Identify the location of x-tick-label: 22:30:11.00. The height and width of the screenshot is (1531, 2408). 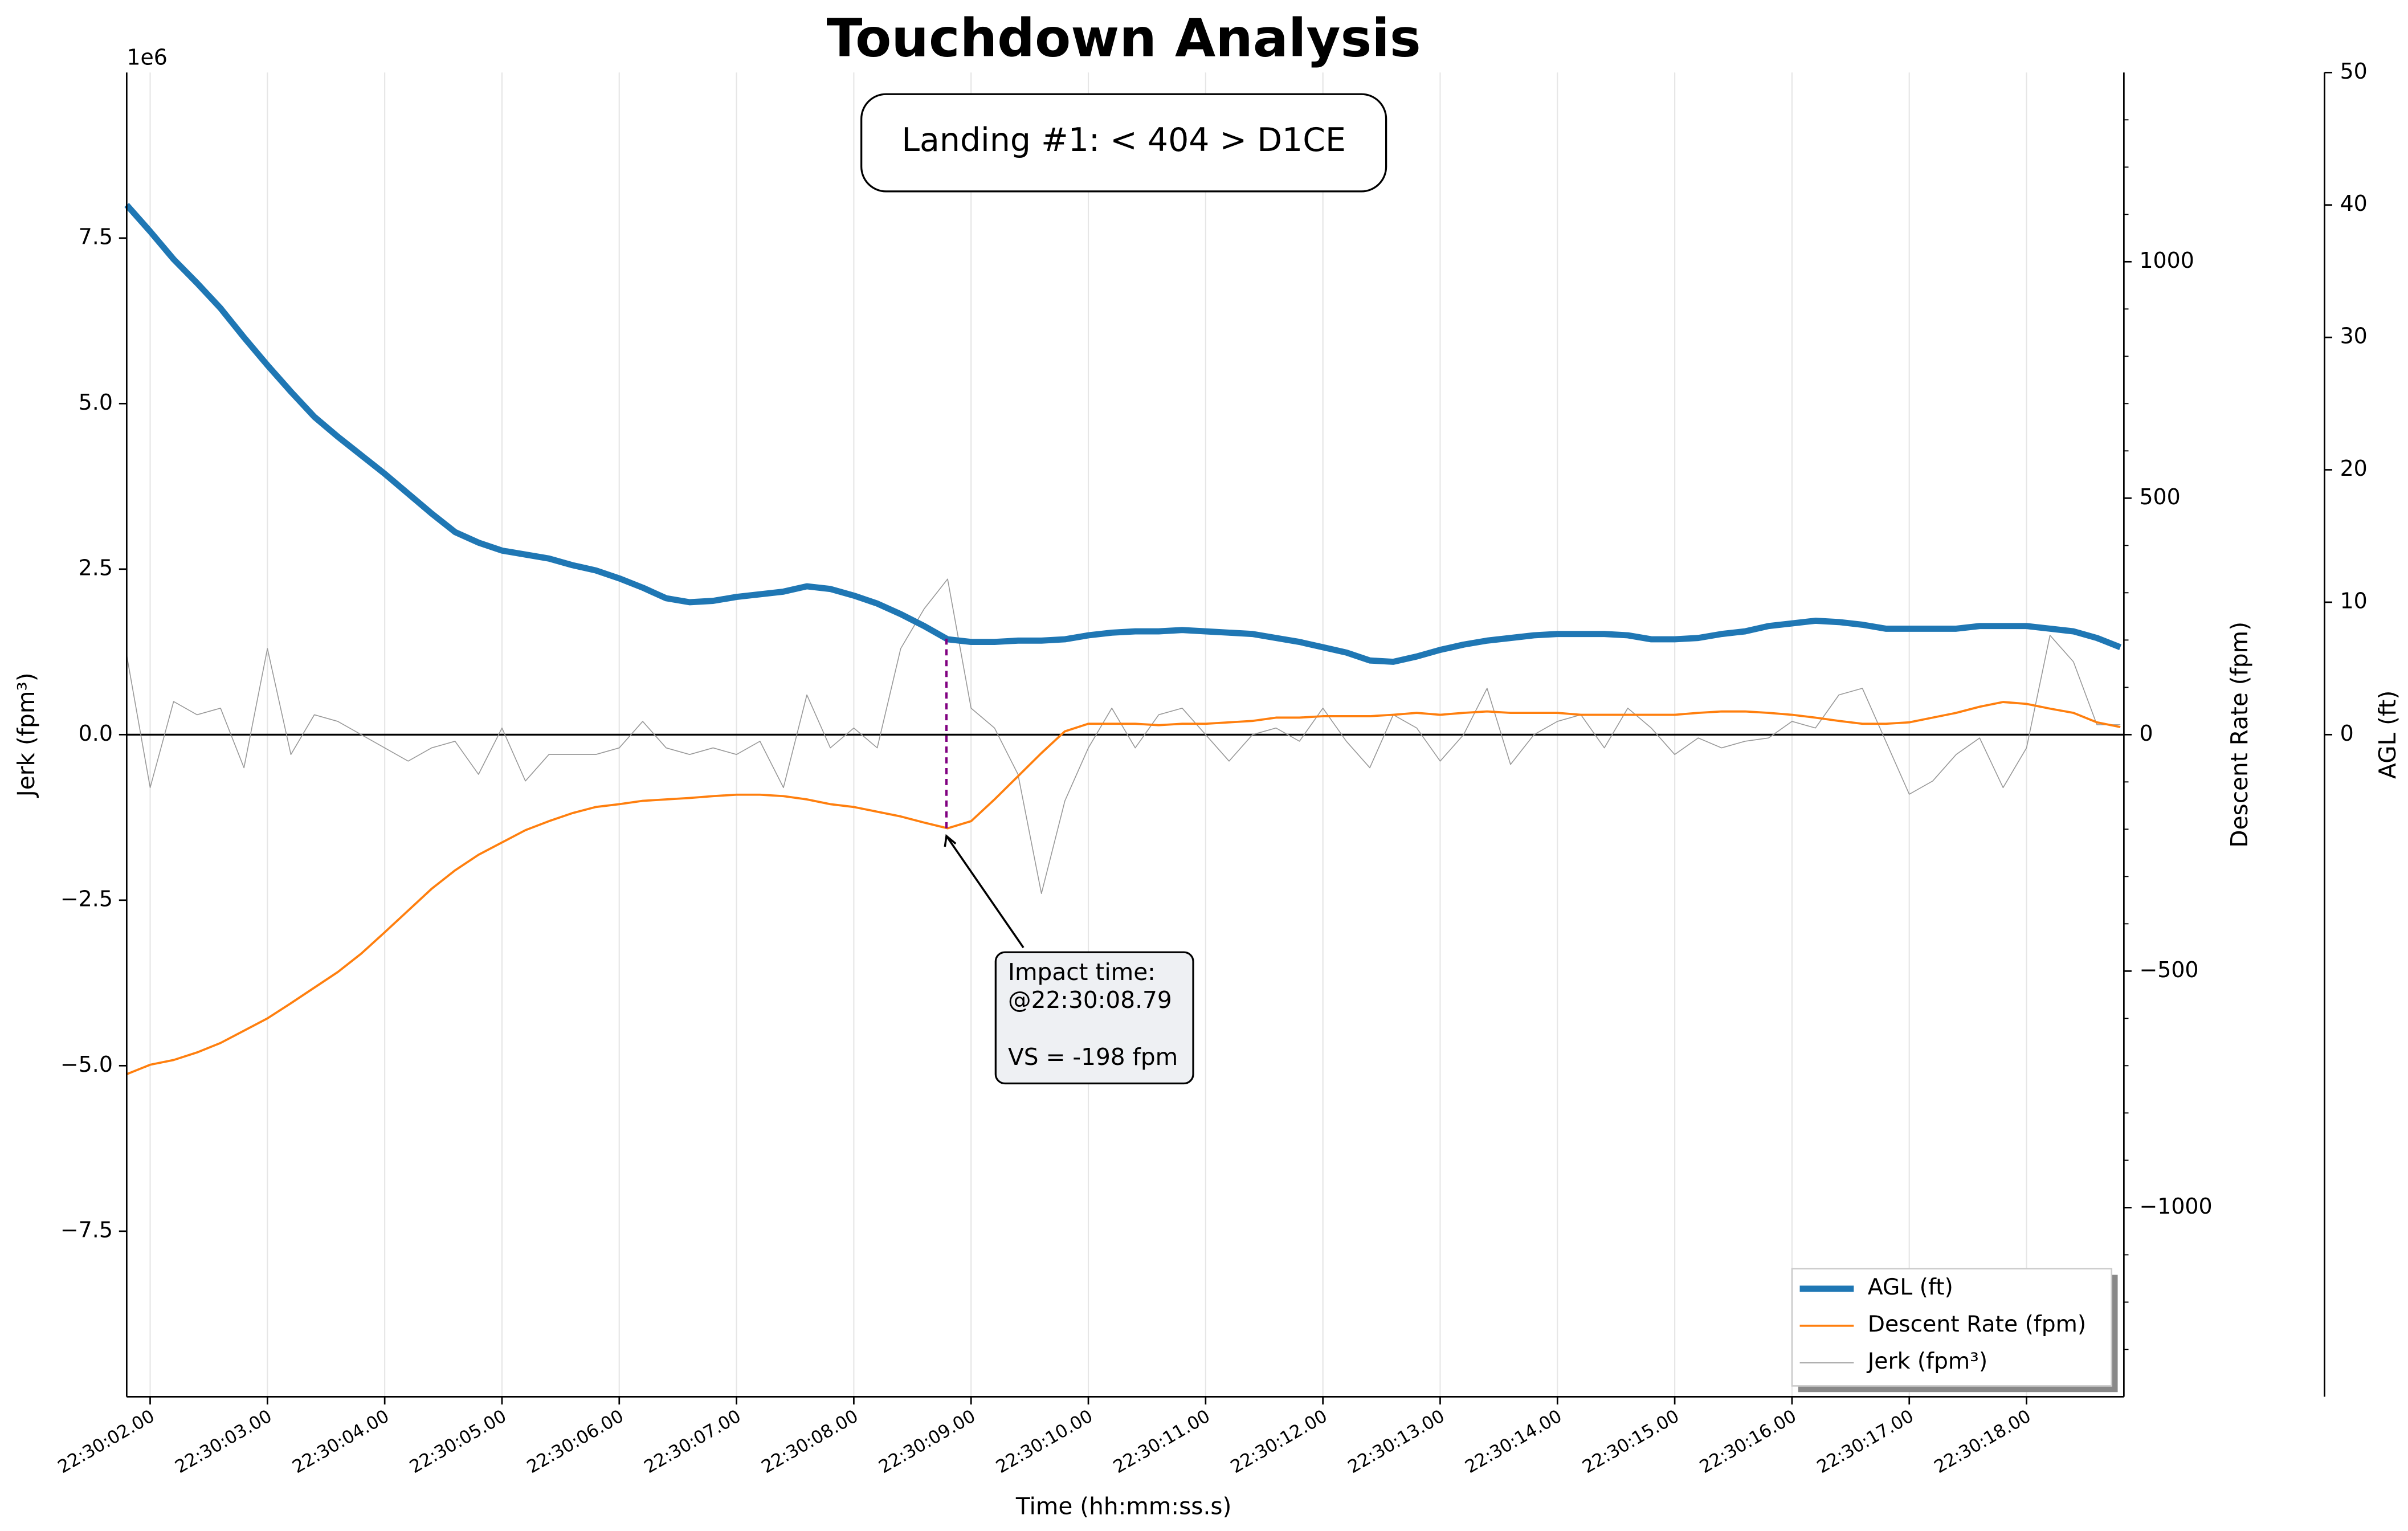
(1162, 1441).